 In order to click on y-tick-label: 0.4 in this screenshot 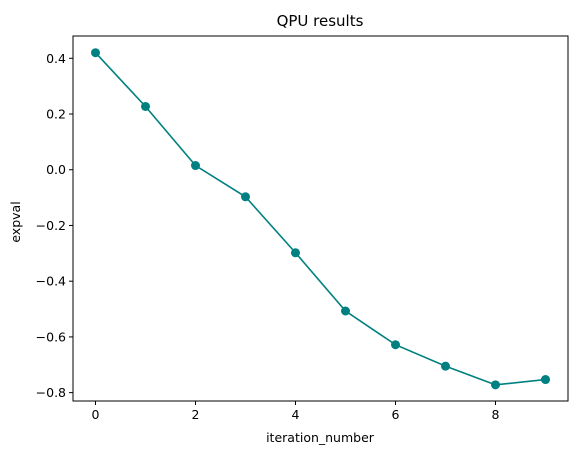, I will do `click(56, 58)`.